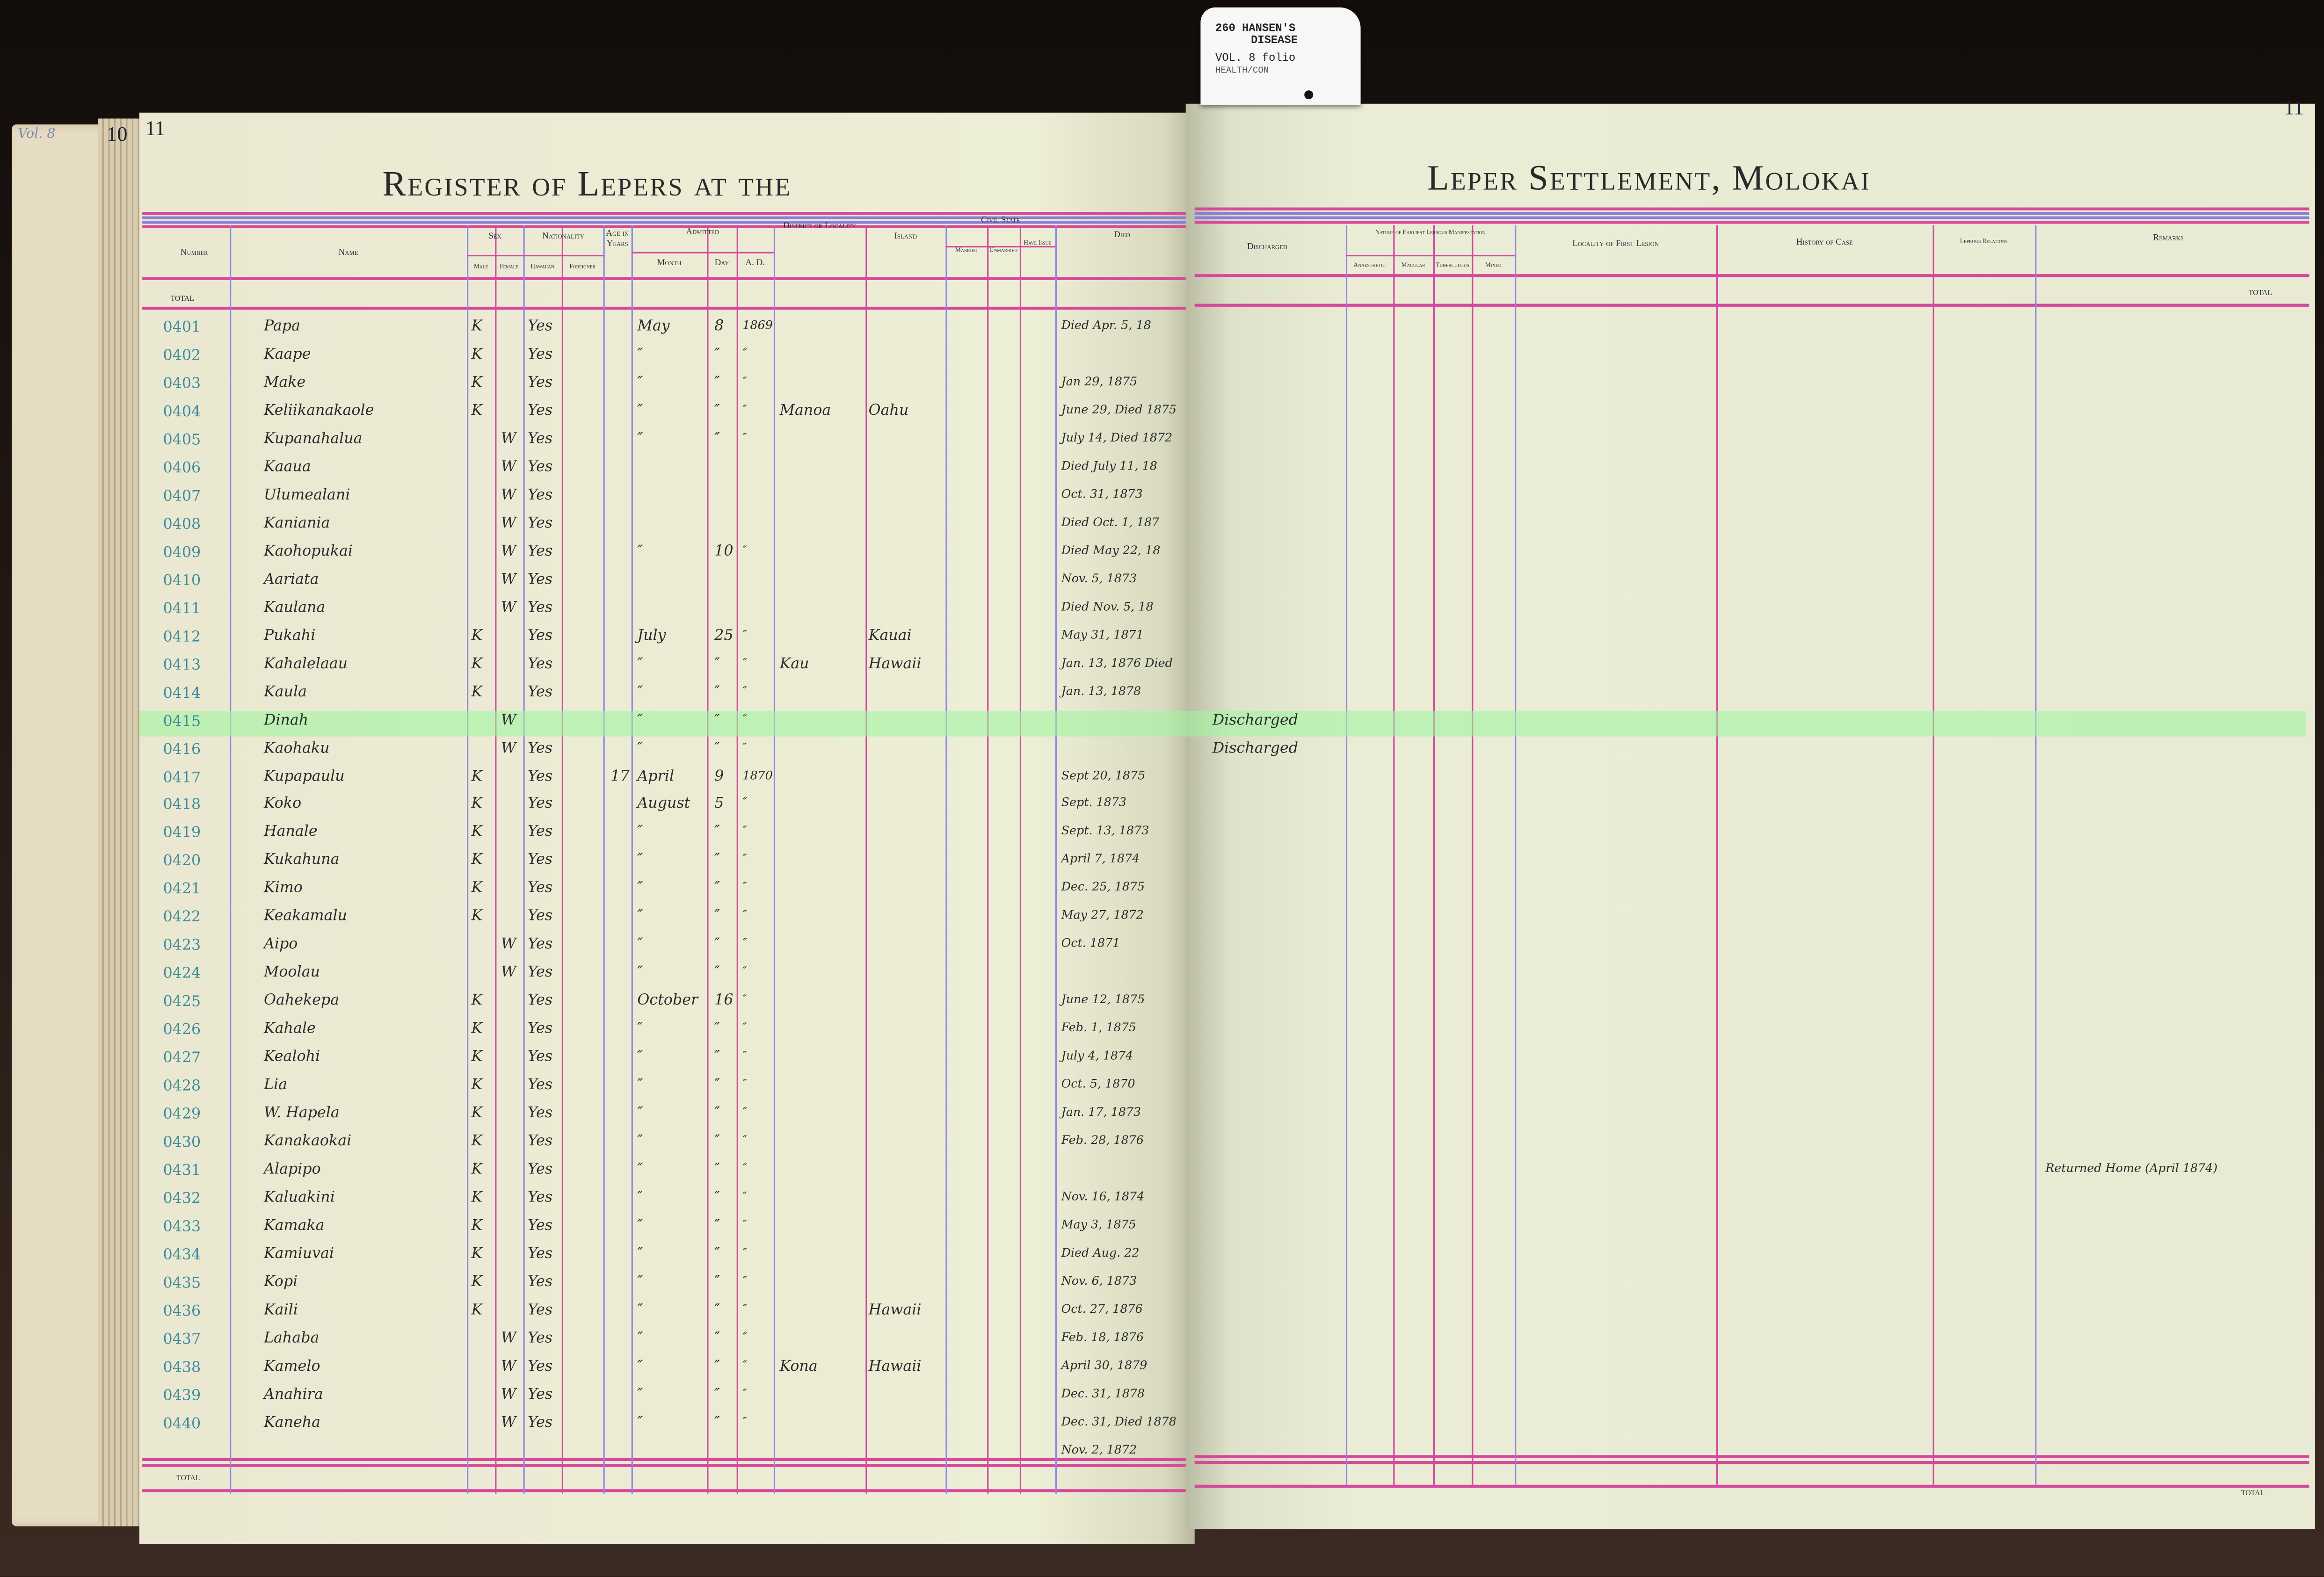  What do you see at coordinates (297, 524) in the screenshot?
I see `cell-name: Kaniania` at bounding box center [297, 524].